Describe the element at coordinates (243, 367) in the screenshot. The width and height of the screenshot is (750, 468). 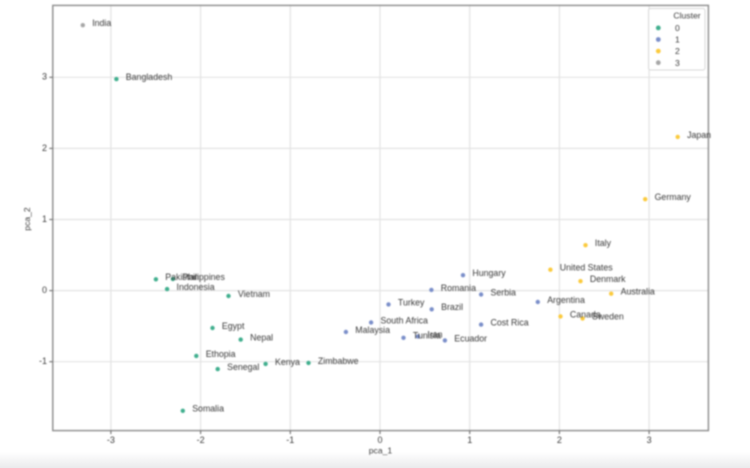
I see `svg-text: Senegal` at that location.